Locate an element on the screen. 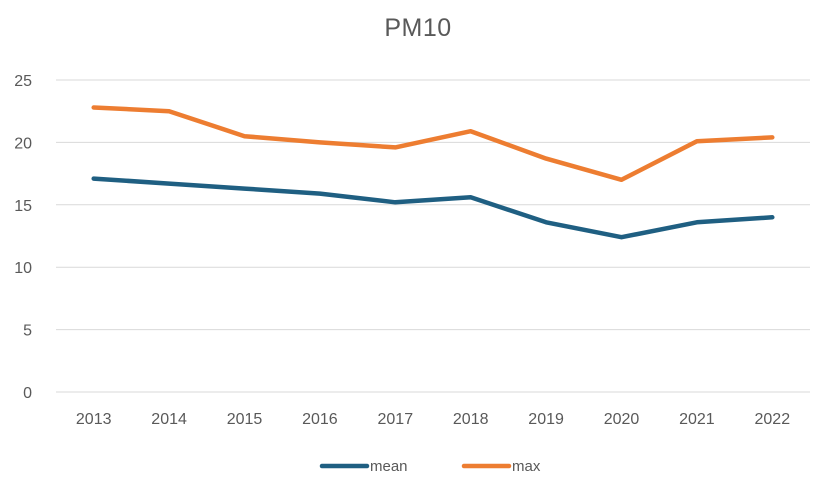 The image size is (836, 491). data-point-max-2014 is located at coordinates (169, 111).